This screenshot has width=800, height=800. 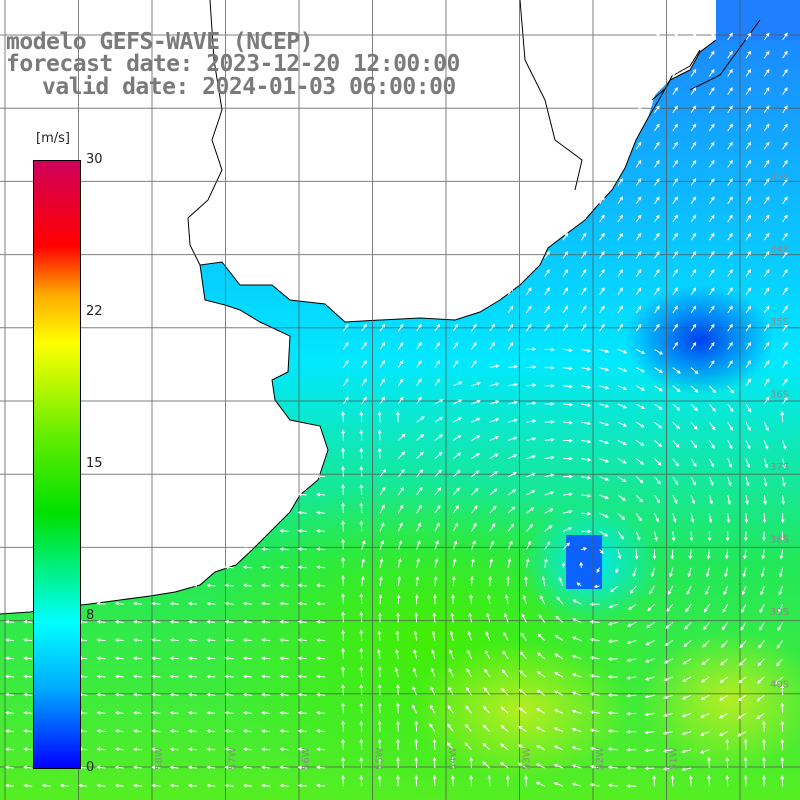 I want to click on lon-label: 53W, so click(x=527, y=758).